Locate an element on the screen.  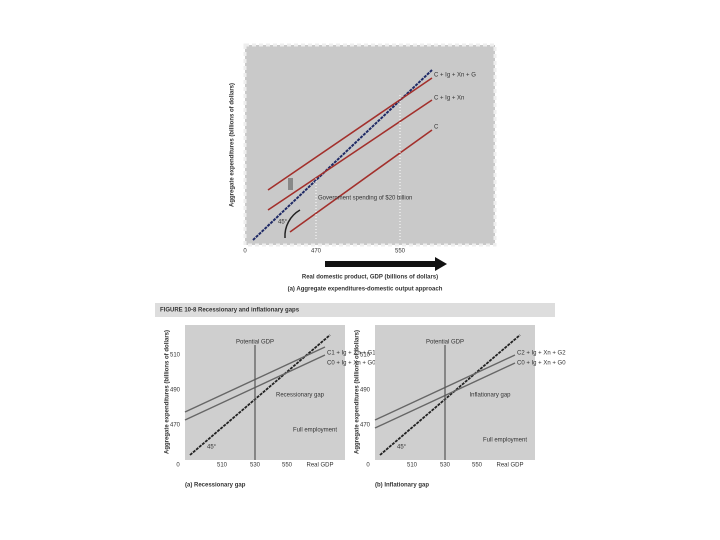
x-tick: 470 is located at coordinates (316, 252).